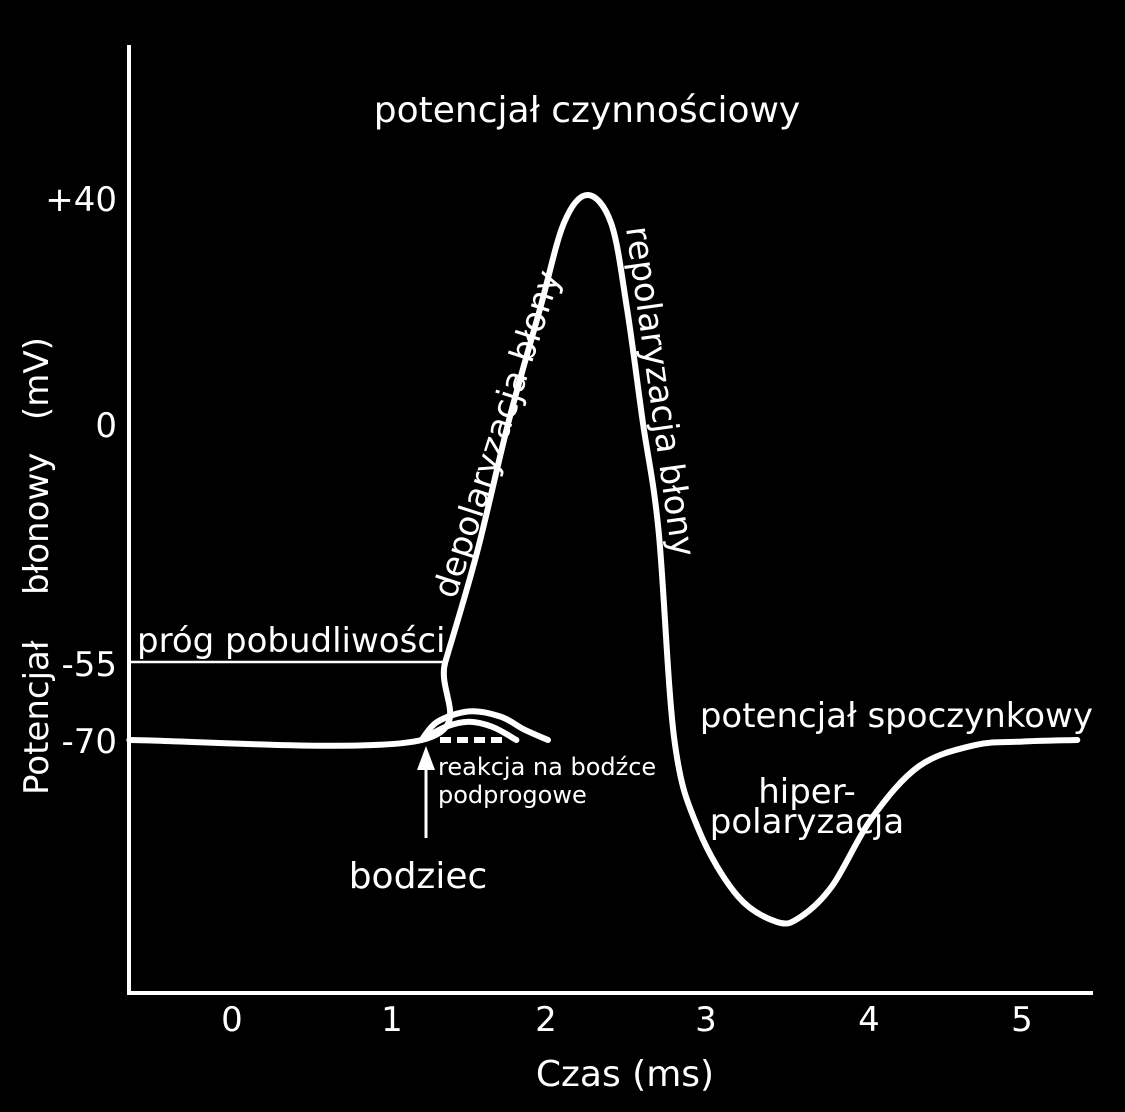 This screenshot has height=1112, width=1125. I want to click on depolarization-label: depolaryzacja błony, so click(498, 434).